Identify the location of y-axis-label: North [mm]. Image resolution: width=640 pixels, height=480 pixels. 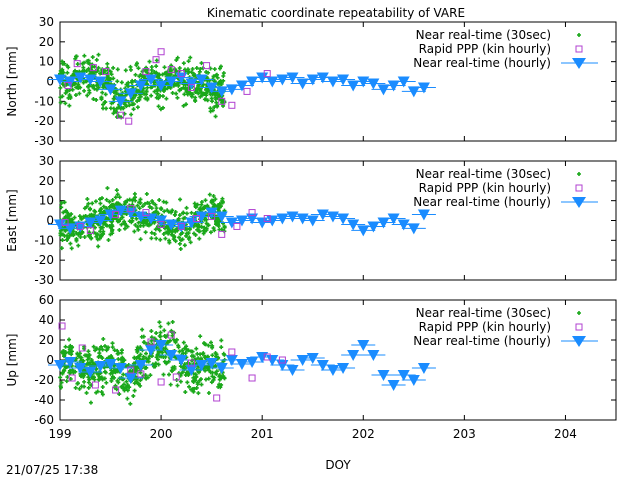
(12, 81).